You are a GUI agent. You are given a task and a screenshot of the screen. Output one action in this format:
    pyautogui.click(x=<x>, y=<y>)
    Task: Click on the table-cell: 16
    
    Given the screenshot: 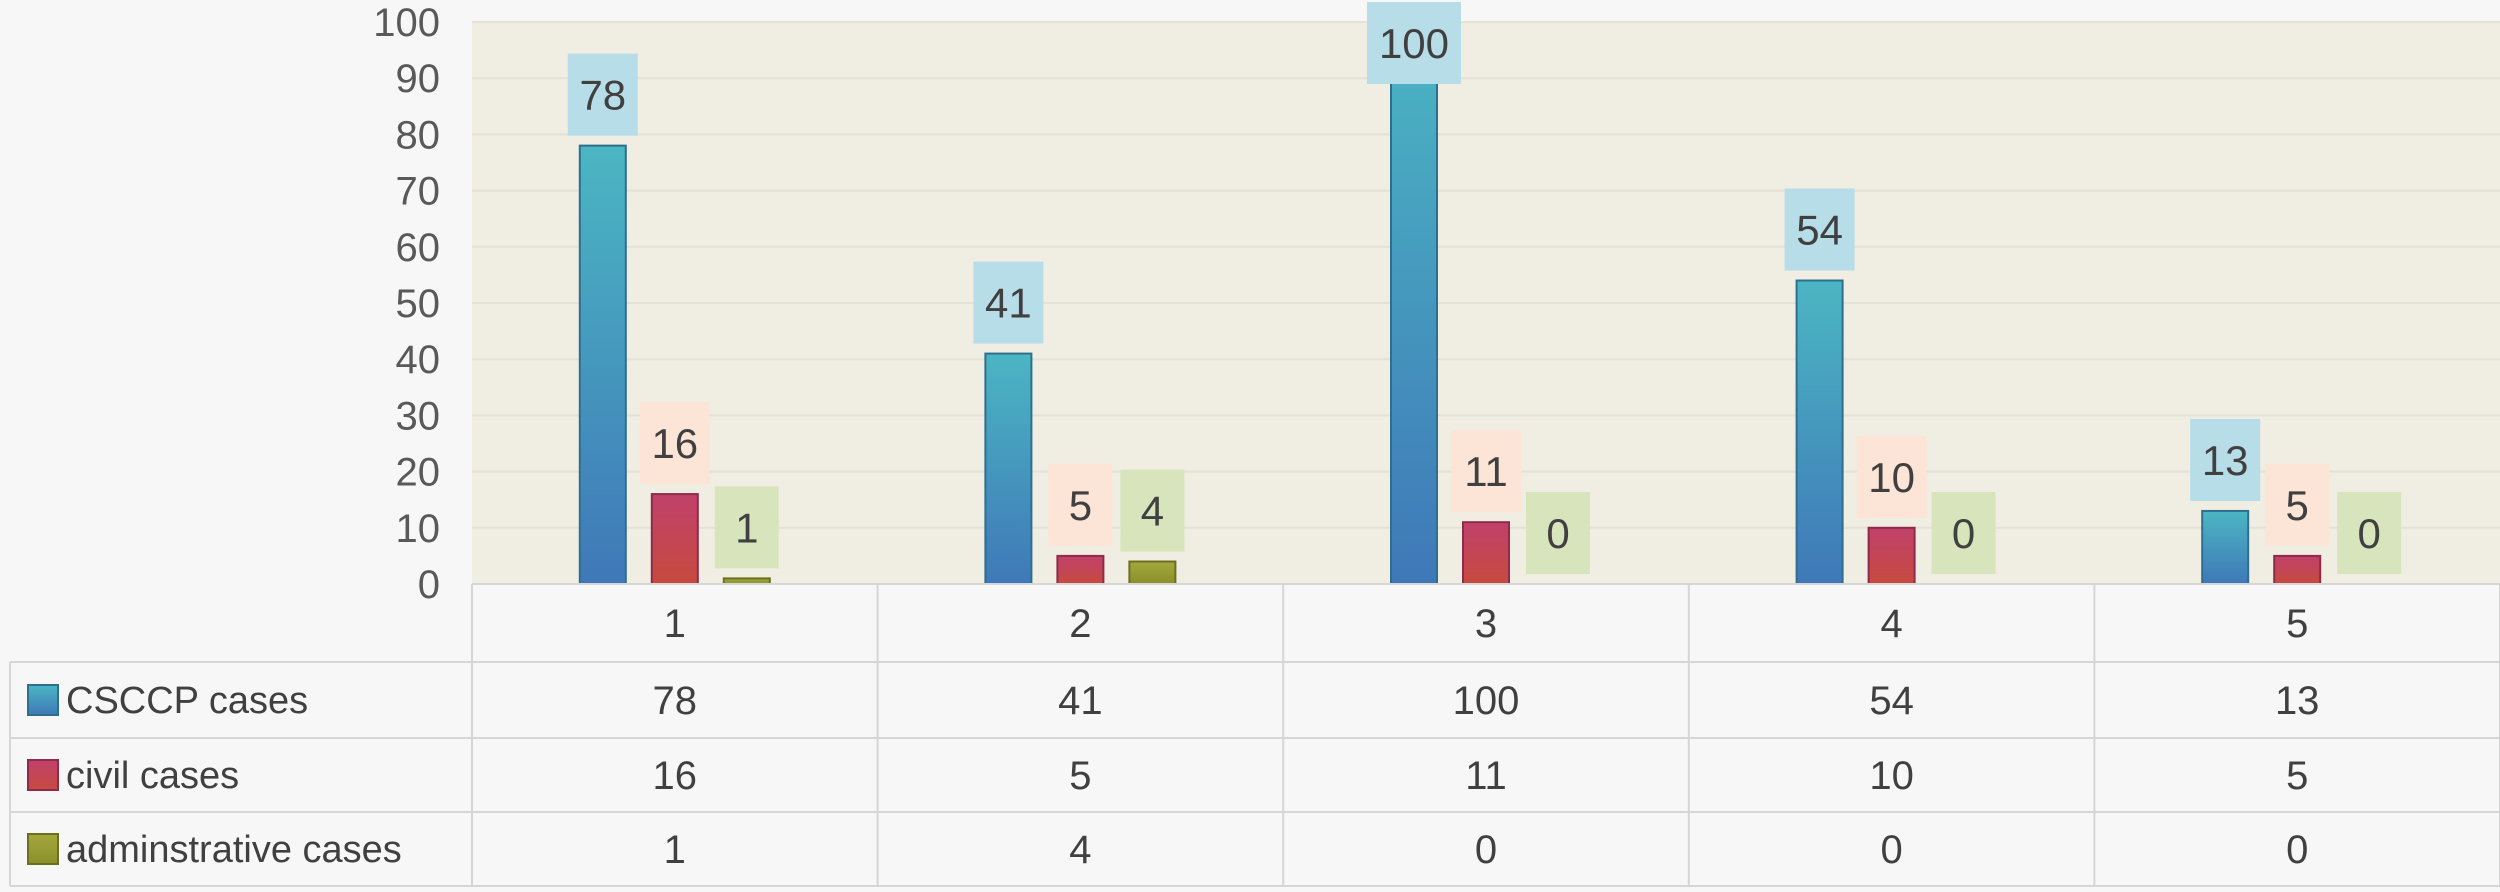 What is the action you would take?
    pyautogui.click(x=675, y=776)
    